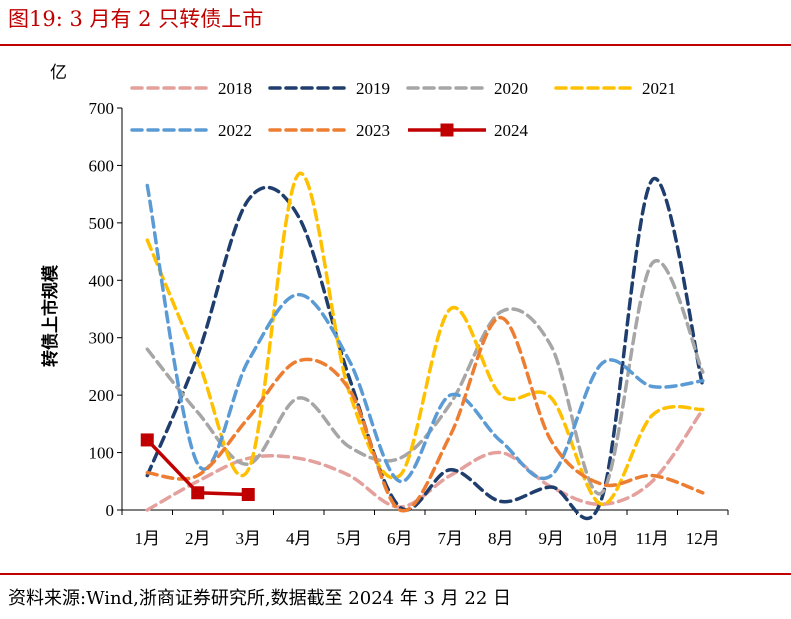 This screenshot has width=791, height=619. I want to click on figure-title: 图19: 3 月有 2 只转债上市, so click(136, 19).